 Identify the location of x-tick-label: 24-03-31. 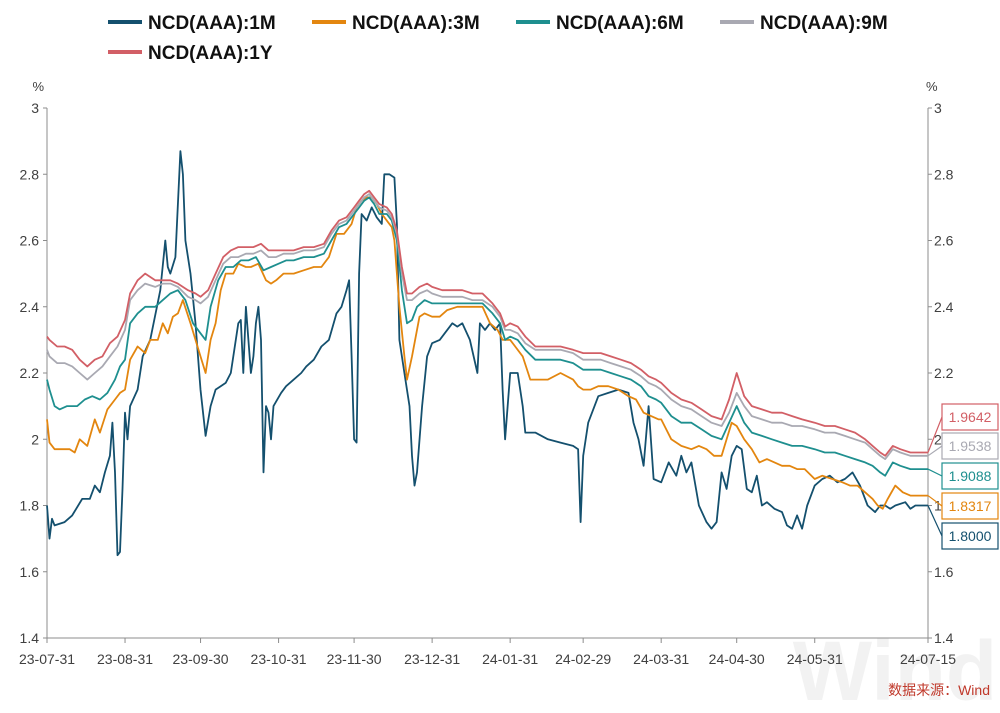
(661, 659).